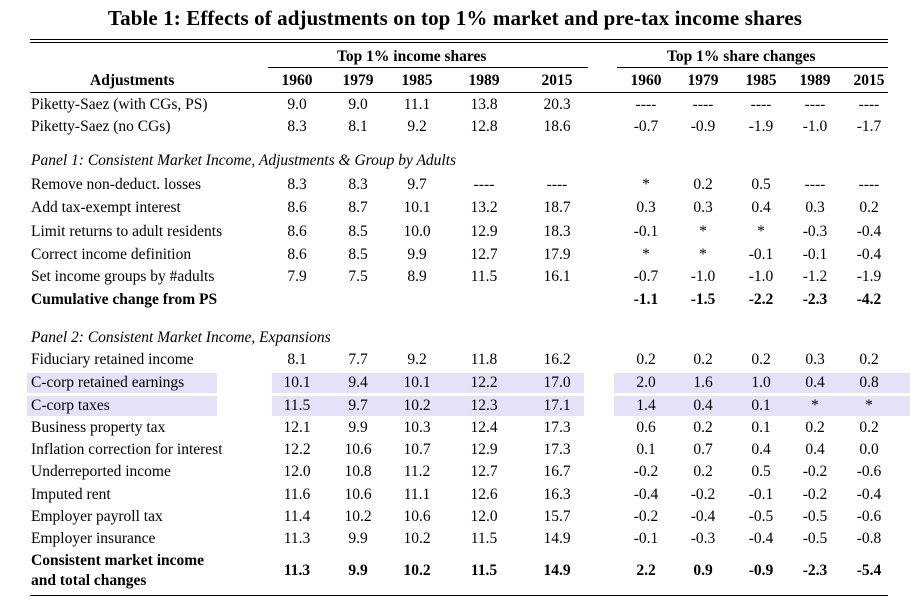 The height and width of the screenshot is (603, 910). What do you see at coordinates (815, 538) in the screenshot?
I see `change-cell: -0.5` at bounding box center [815, 538].